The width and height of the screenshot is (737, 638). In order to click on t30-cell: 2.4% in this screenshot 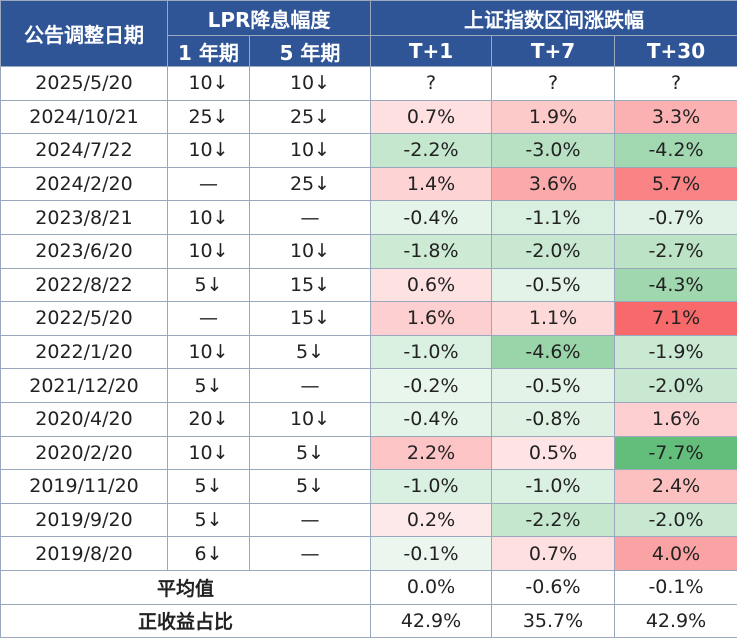, I will do `click(676, 487)`.